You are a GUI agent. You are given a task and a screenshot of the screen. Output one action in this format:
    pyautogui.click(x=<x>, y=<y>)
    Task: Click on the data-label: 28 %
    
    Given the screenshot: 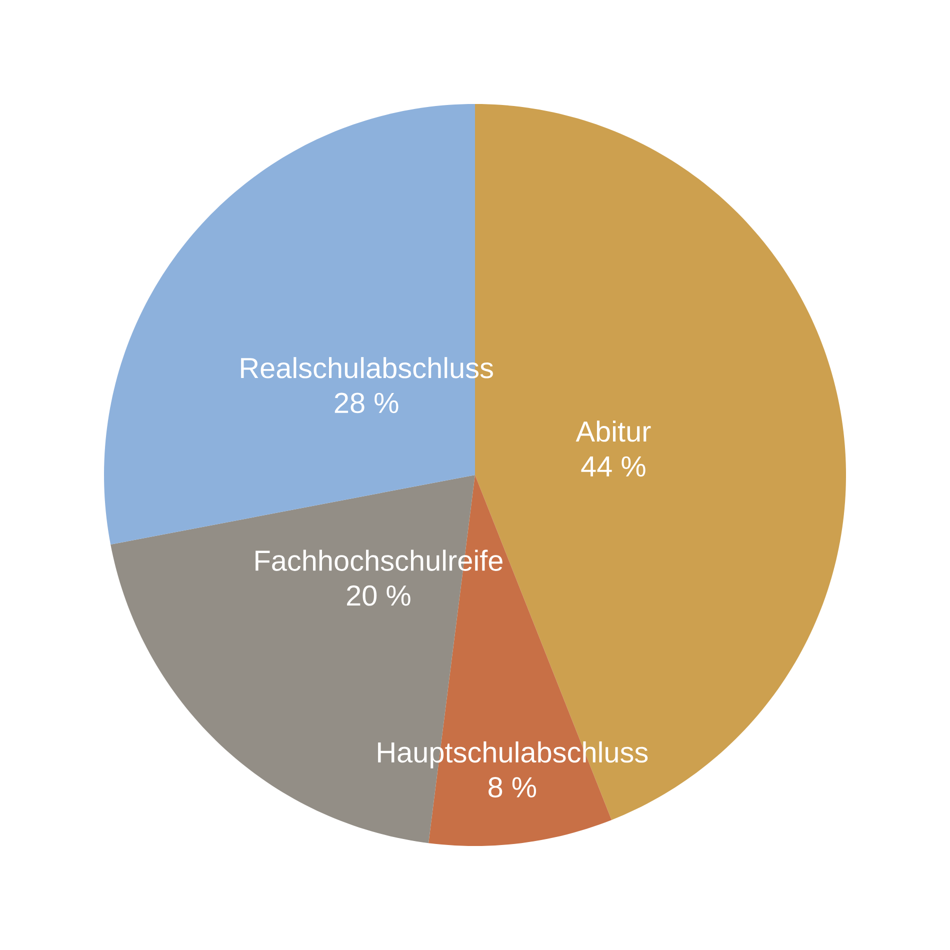 What is the action you would take?
    pyautogui.click(x=366, y=403)
    